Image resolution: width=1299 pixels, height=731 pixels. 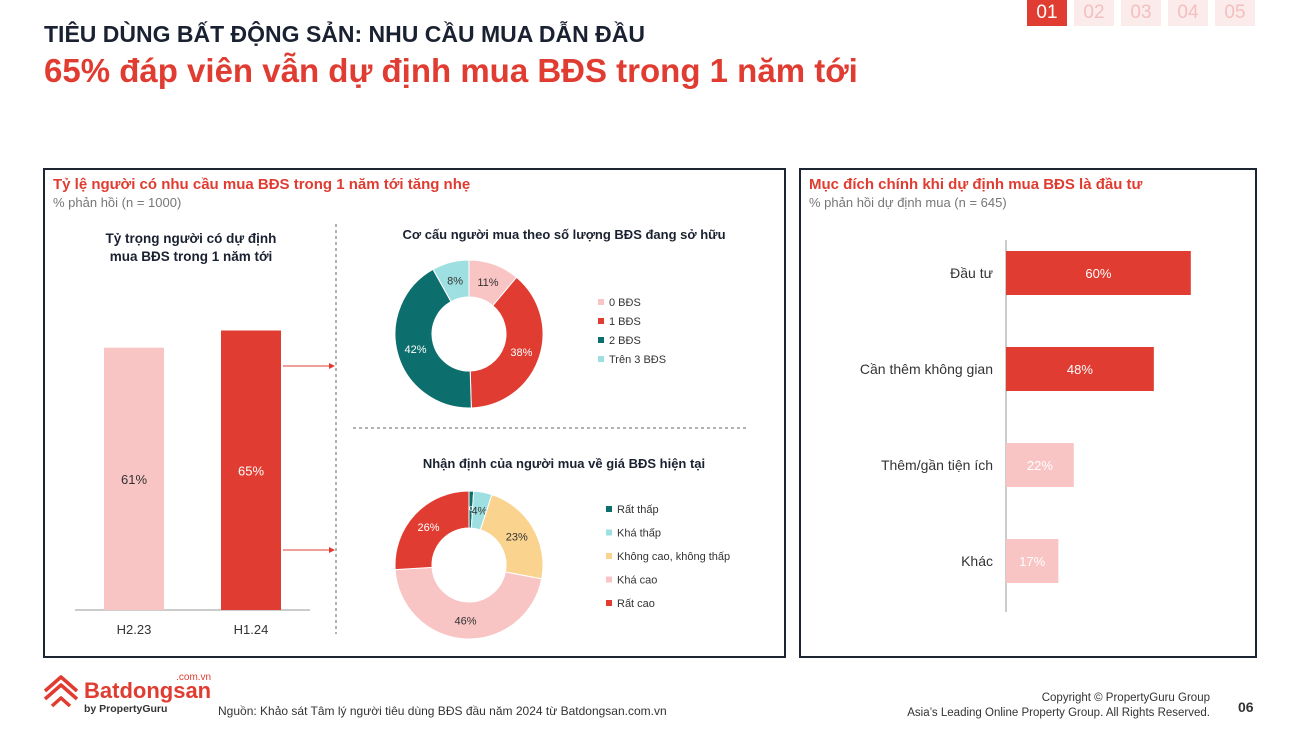 I want to click on page-tab-03: 03, so click(x=1141, y=13).